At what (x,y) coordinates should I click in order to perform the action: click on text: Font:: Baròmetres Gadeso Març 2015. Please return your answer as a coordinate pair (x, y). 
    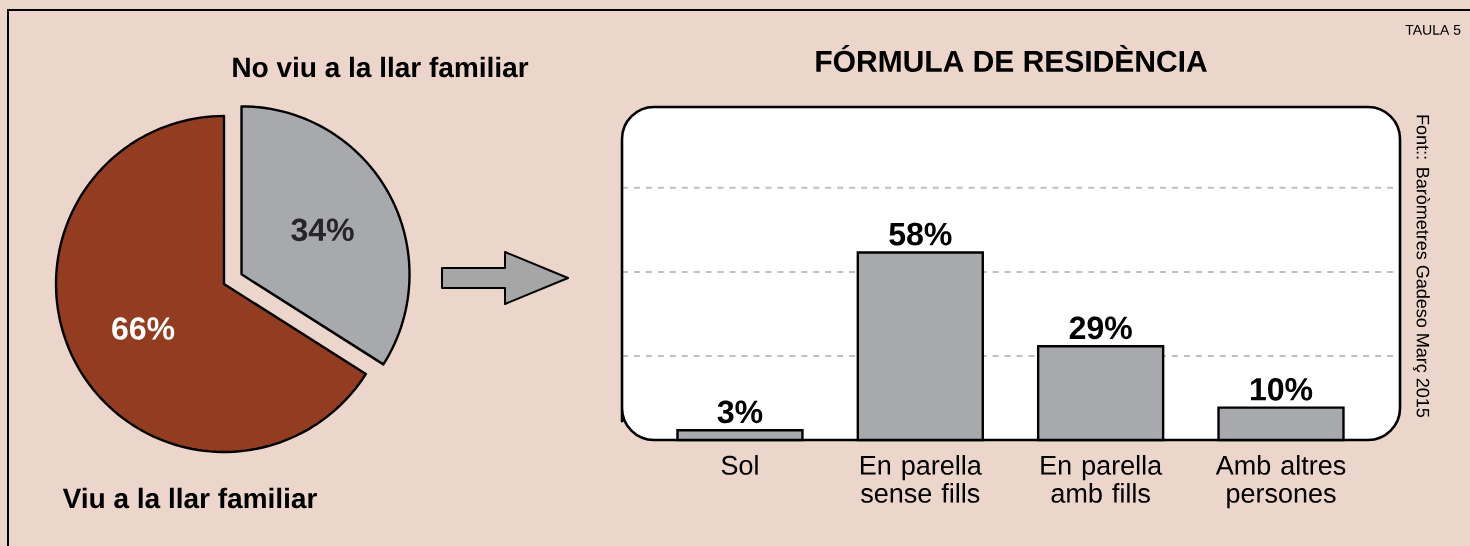
    Looking at the image, I should click on (1421, 266).